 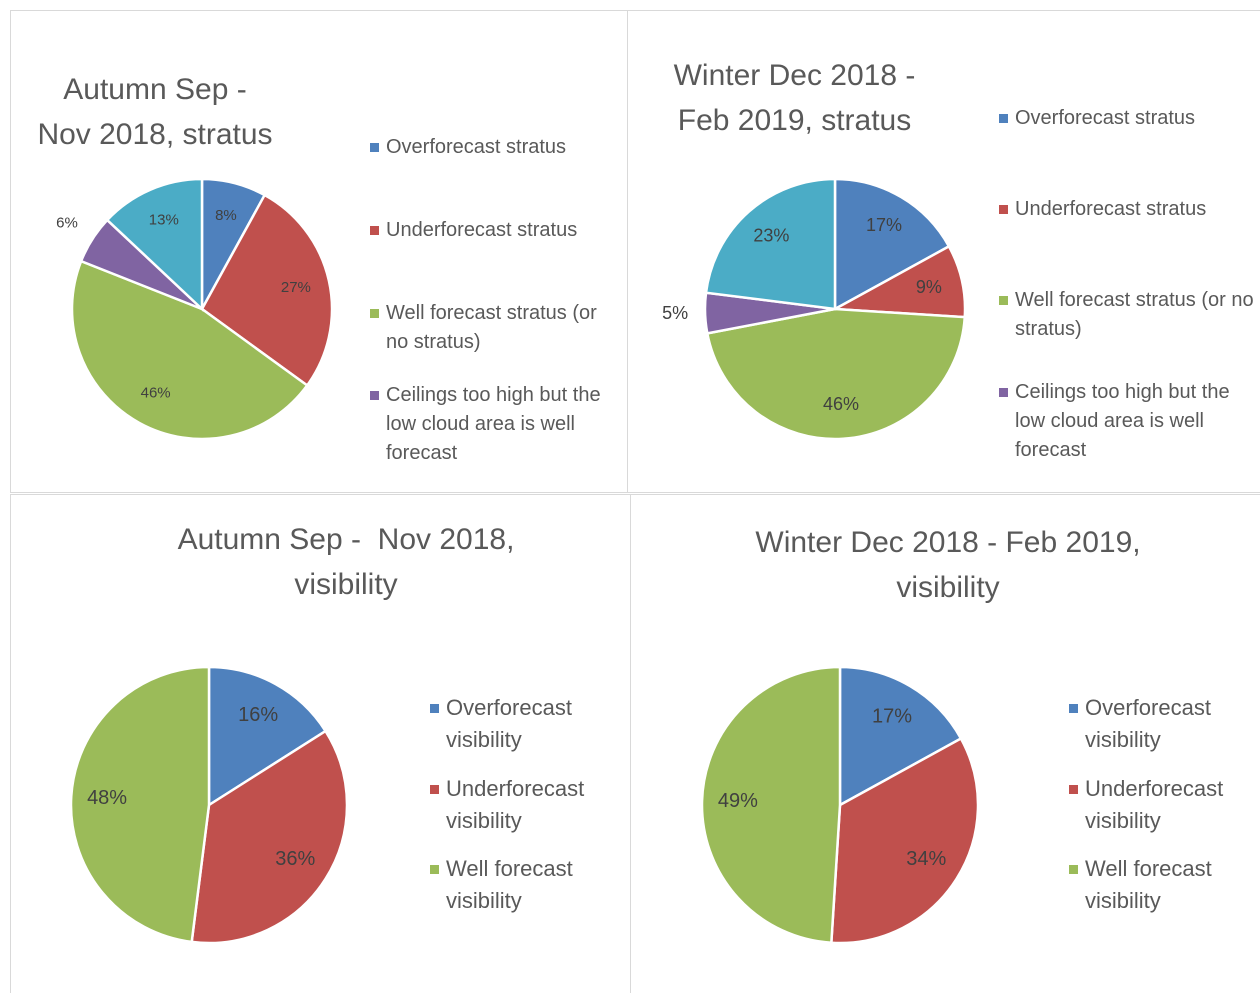 I want to click on chart-title: Autumn Sep - Nov 2018, stratus, so click(x=155, y=112).